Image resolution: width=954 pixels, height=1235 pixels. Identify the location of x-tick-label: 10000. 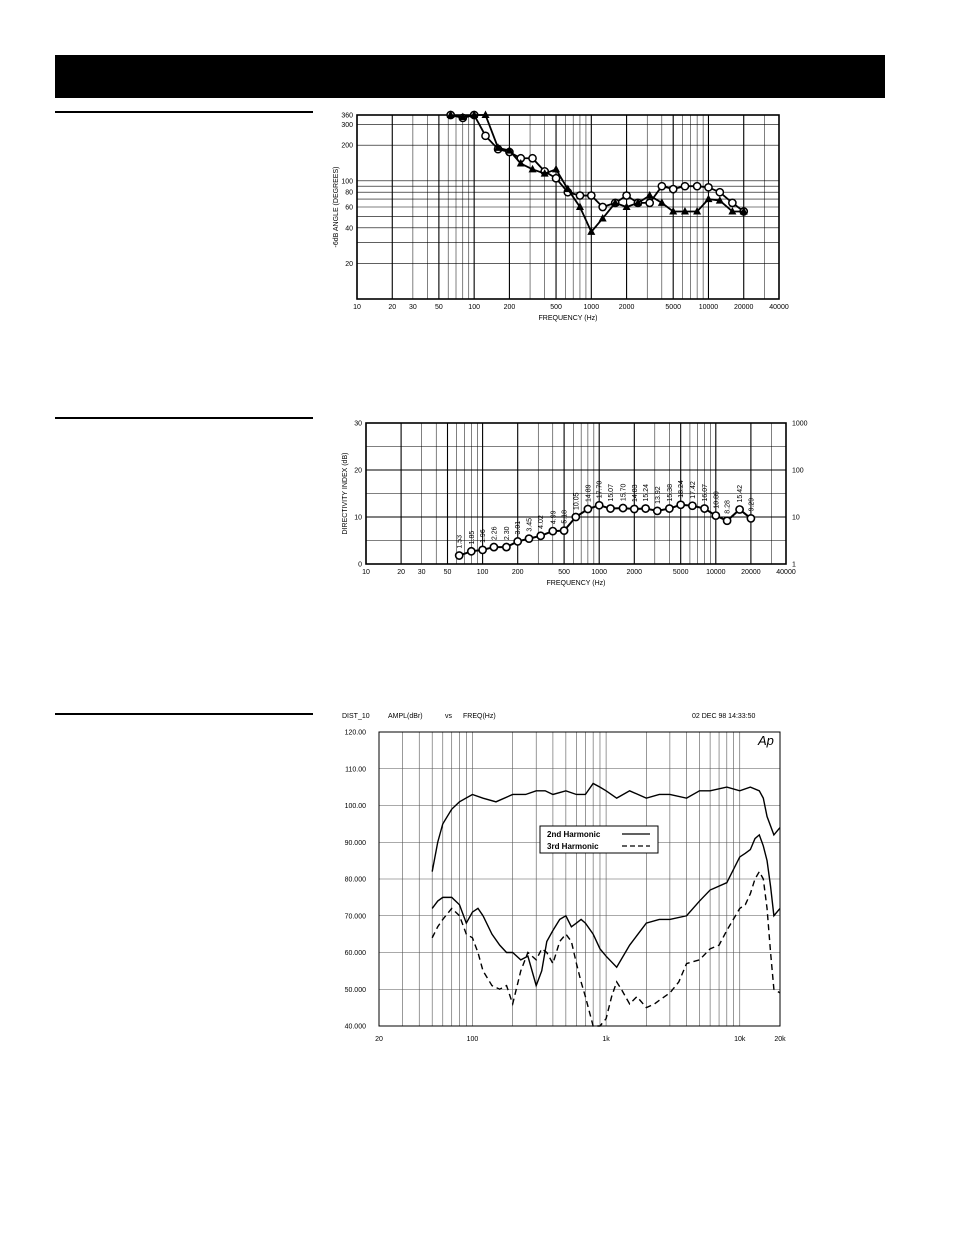
(709, 307).